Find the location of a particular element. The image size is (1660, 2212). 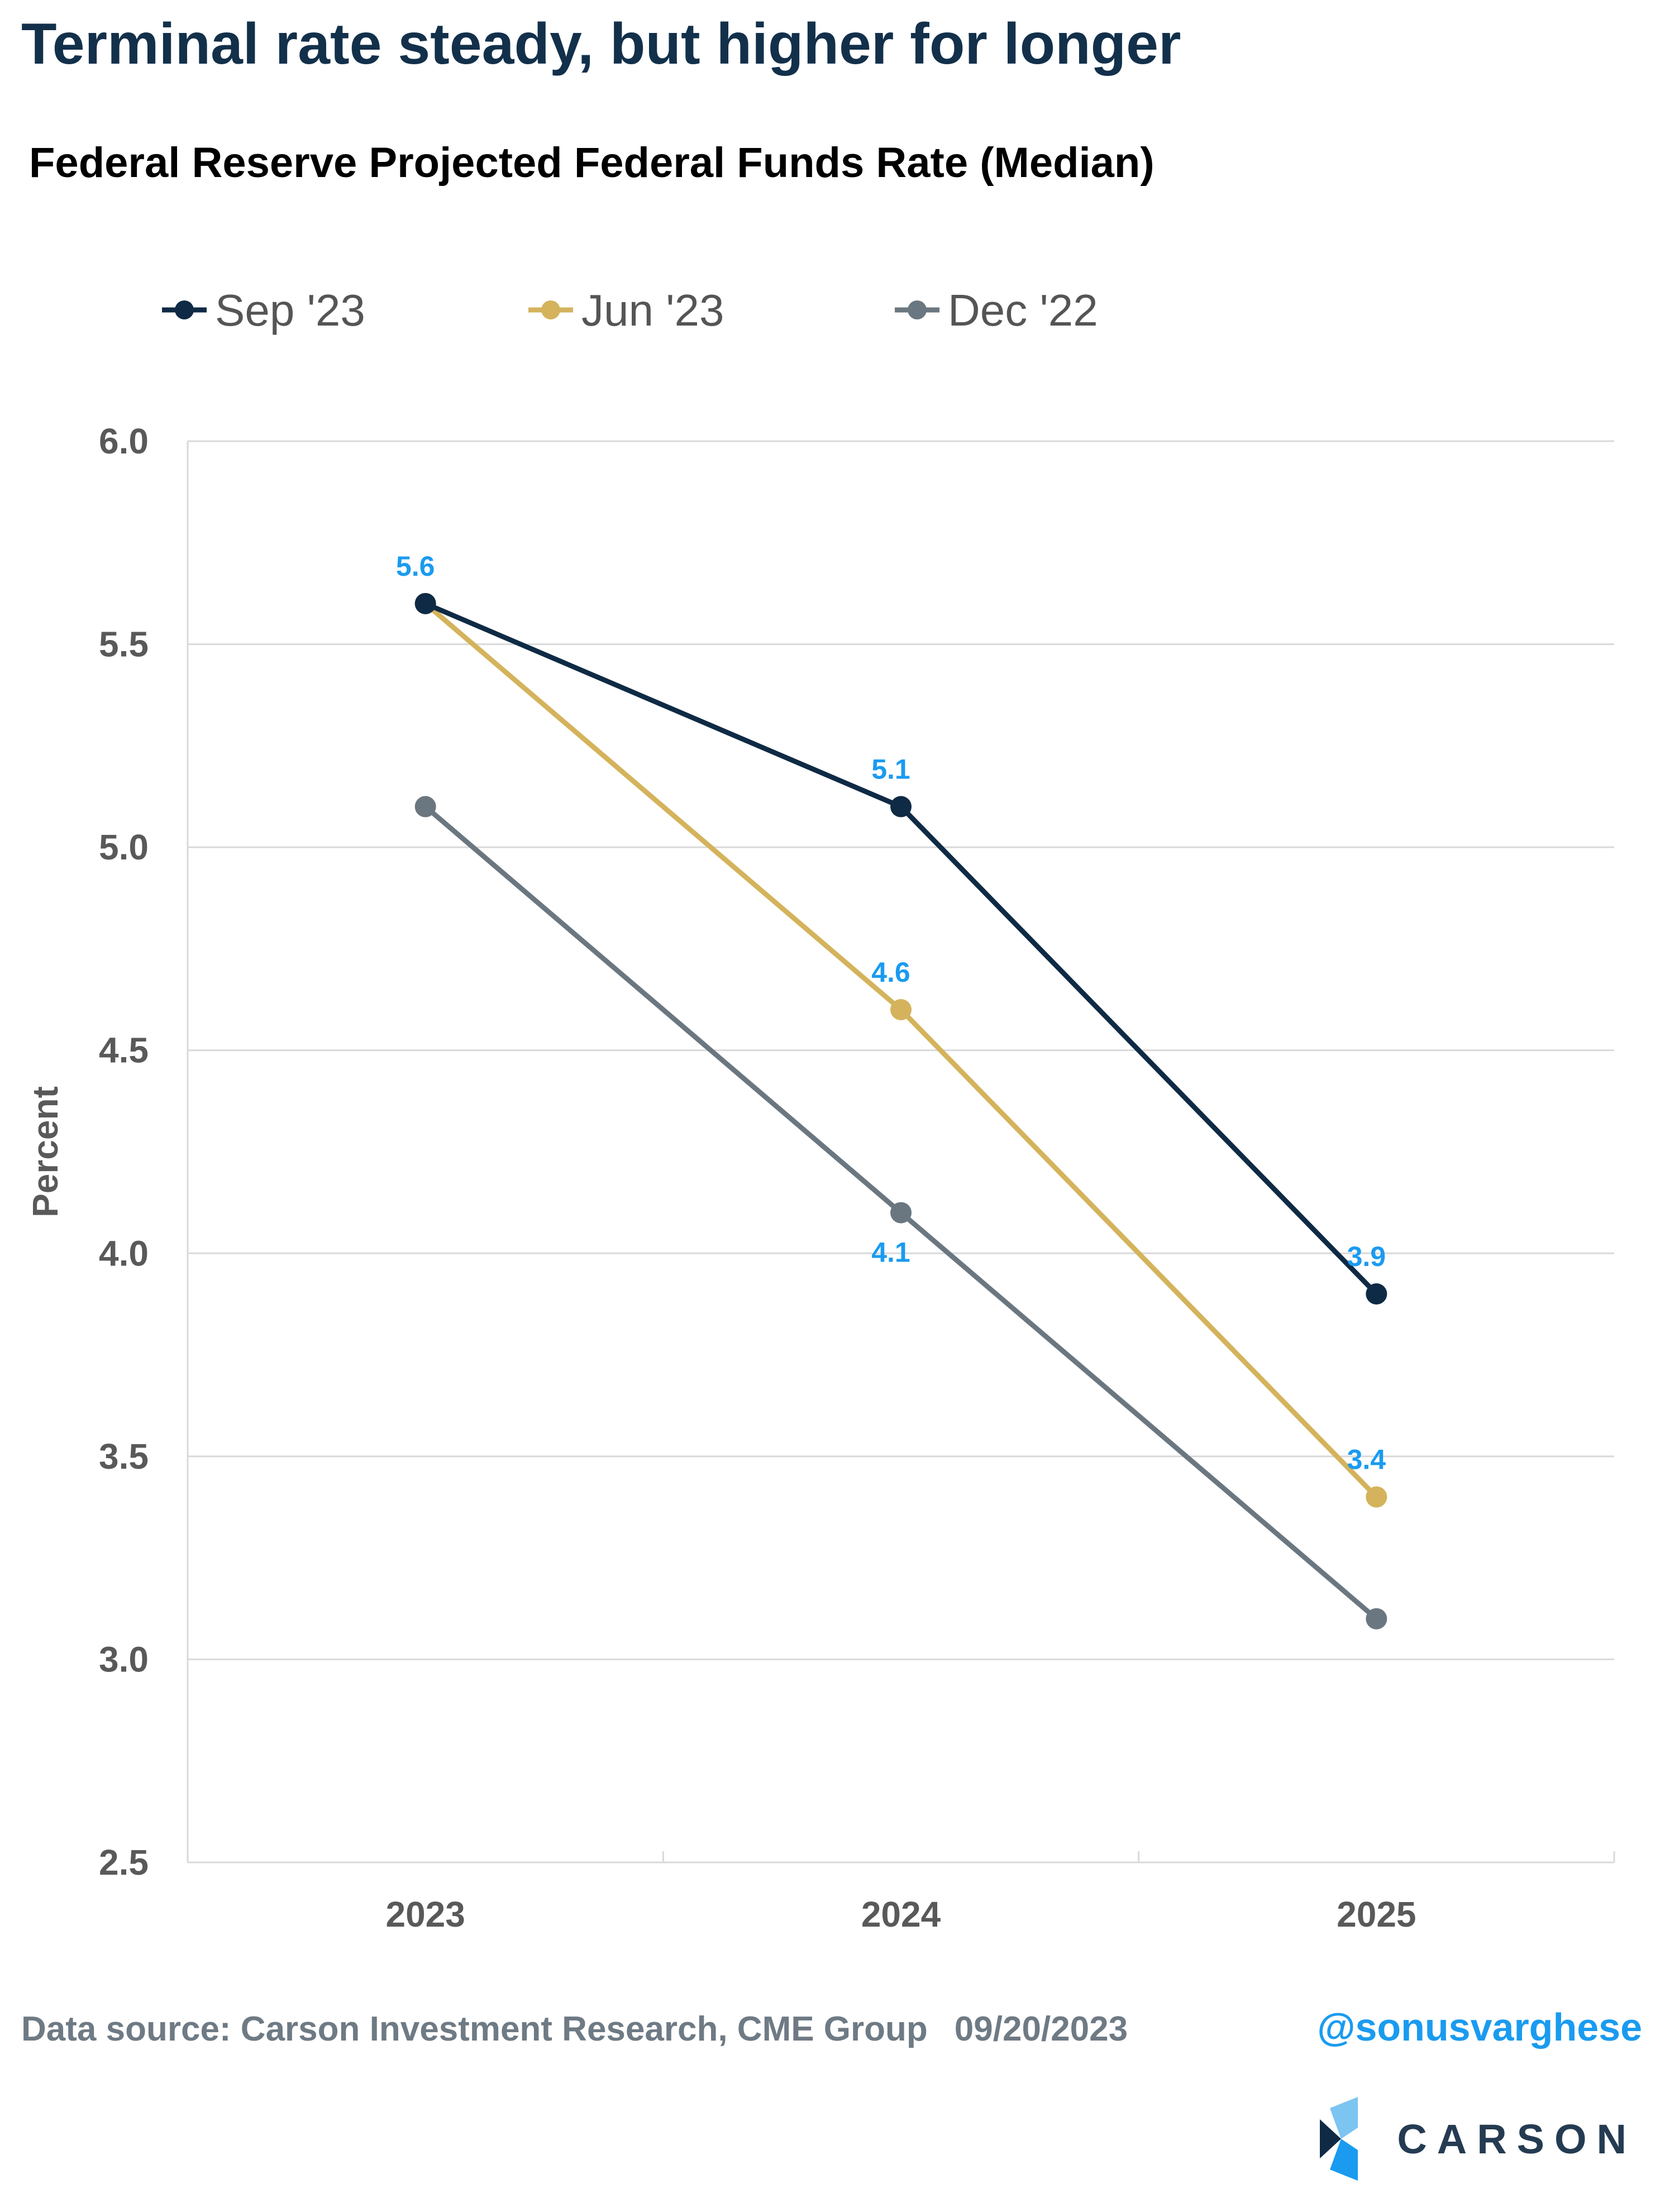

brand-name: CARSON is located at coordinates (1517, 2138).